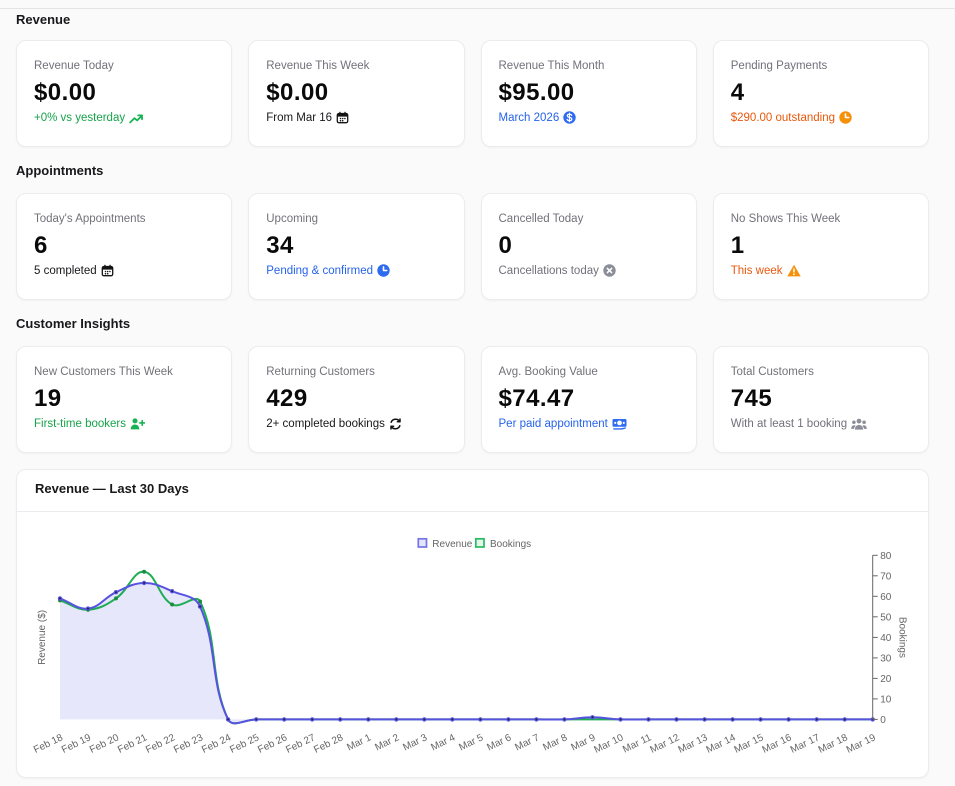  I want to click on svg-text: Mar 12, so click(665, 744).